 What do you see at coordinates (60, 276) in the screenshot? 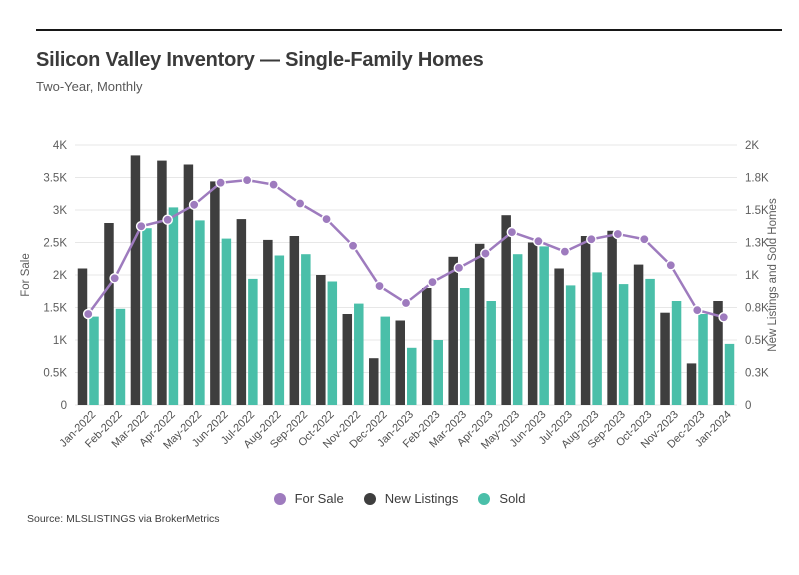
I see `y-tick-label-left: 2K` at bounding box center [60, 276].